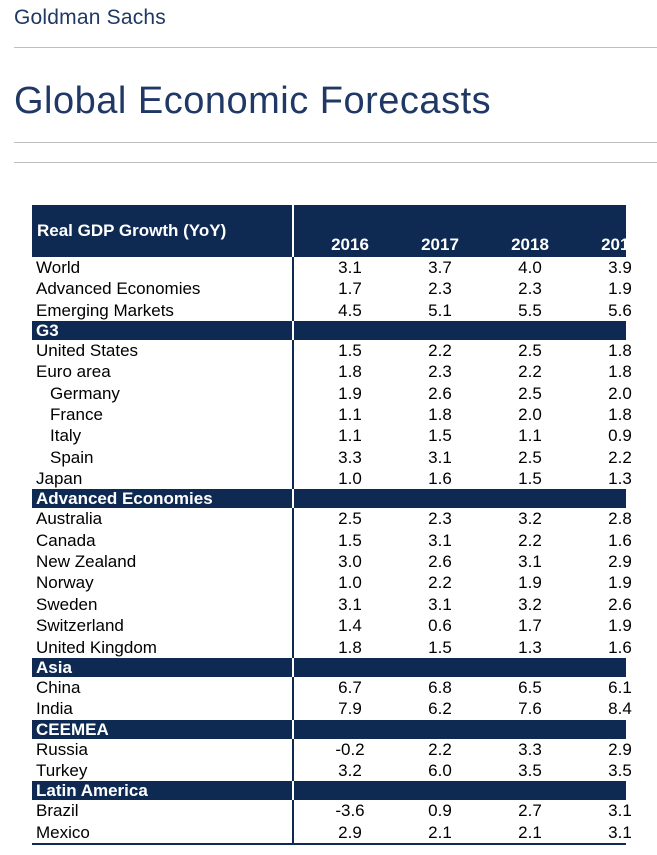 This screenshot has width=657, height=855. What do you see at coordinates (58, 687) in the screenshot?
I see `row-label: China` at bounding box center [58, 687].